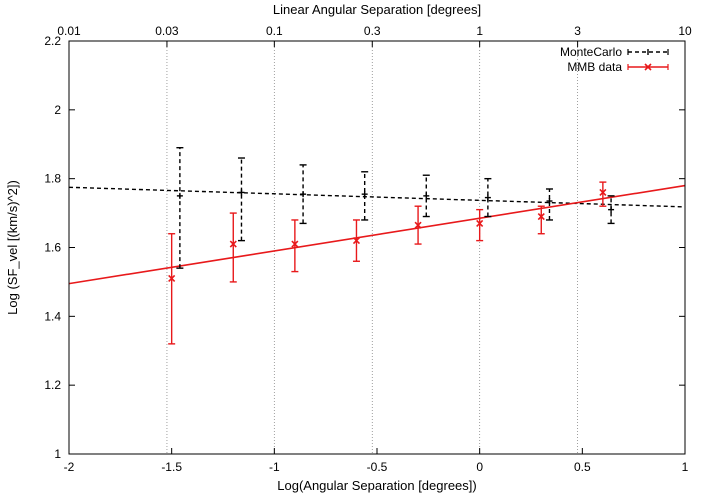 The width and height of the screenshot is (708, 501). What do you see at coordinates (685, 31) in the screenshot?
I see `x2-tick-label: 10` at bounding box center [685, 31].